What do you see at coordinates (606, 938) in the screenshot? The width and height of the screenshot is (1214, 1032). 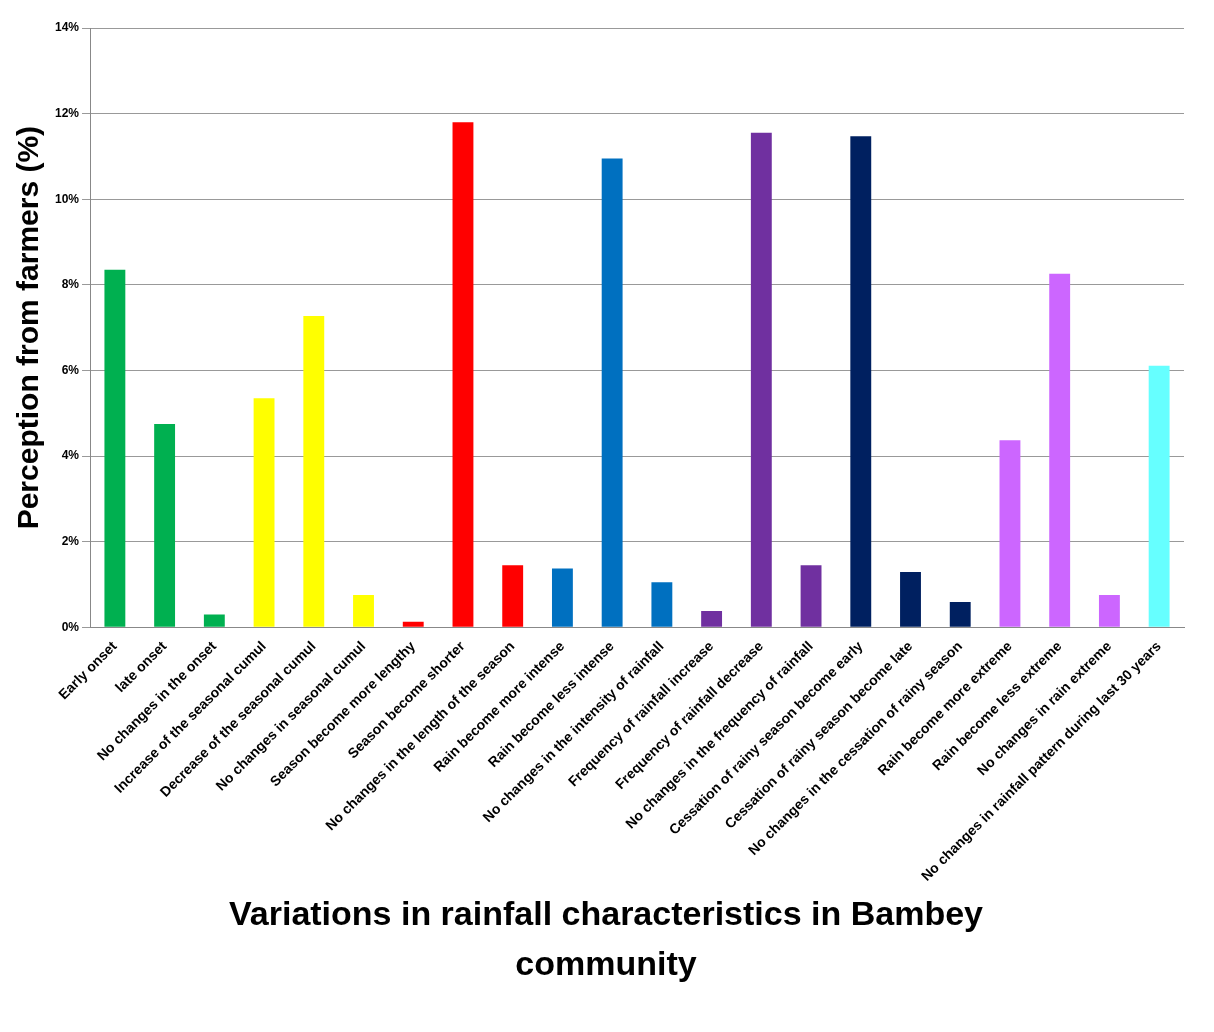 I see `x-axis-title: Variations in rainfall characteristics in Bambey community` at bounding box center [606, 938].